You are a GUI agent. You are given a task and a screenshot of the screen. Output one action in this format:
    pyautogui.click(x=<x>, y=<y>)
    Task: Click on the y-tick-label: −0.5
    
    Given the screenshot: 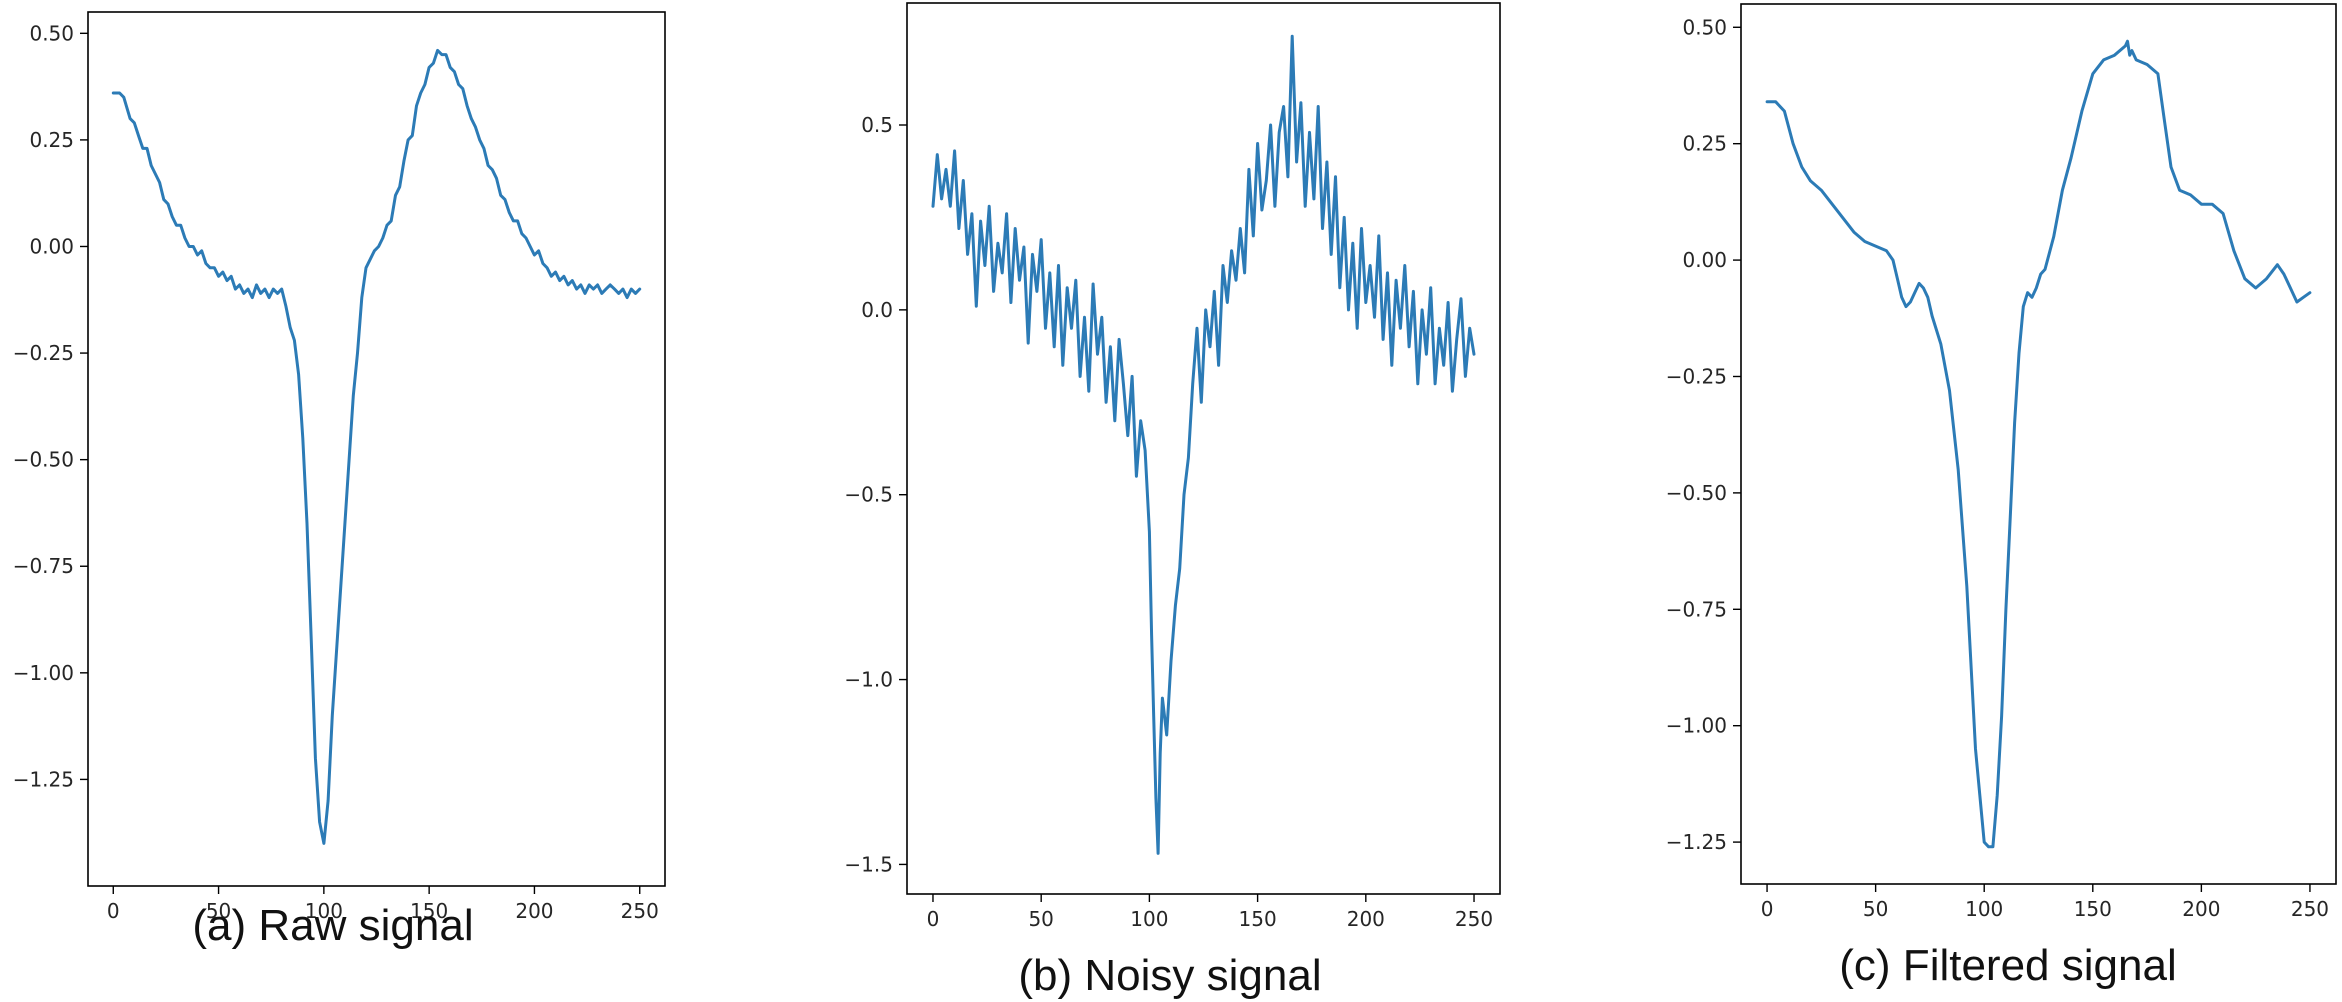 What is the action you would take?
    pyautogui.click(x=868, y=495)
    